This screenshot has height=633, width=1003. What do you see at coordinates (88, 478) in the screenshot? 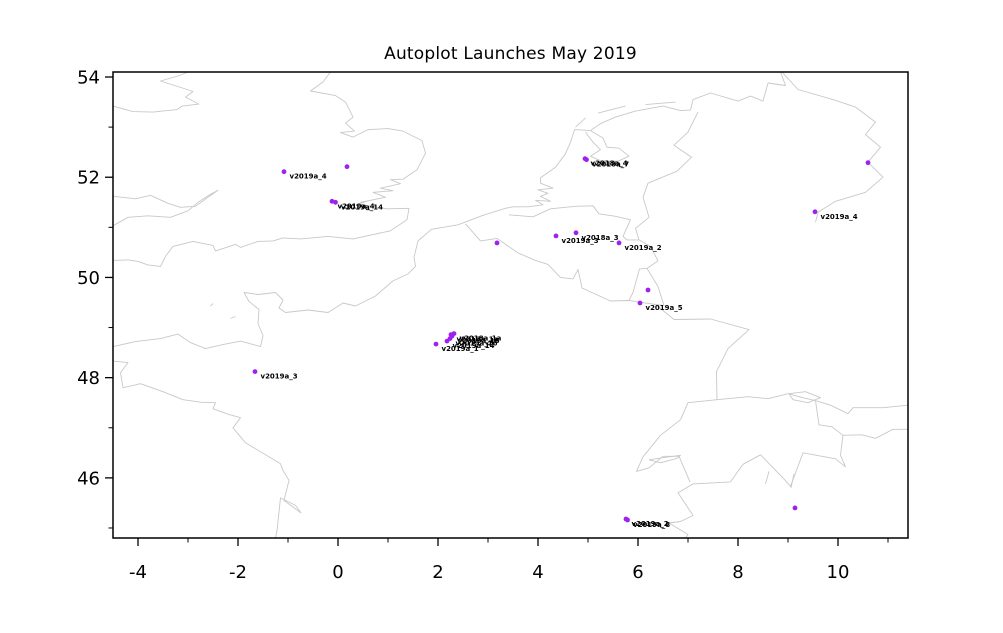
I see `y-tick-label: 46` at bounding box center [88, 478].